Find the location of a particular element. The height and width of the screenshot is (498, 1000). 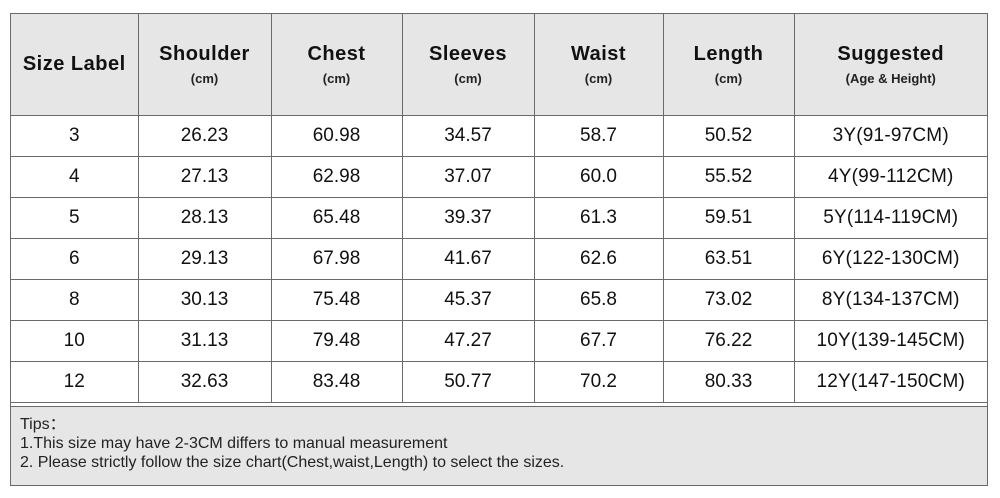

shoulder-cell: 32.63 is located at coordinates (204, 382).